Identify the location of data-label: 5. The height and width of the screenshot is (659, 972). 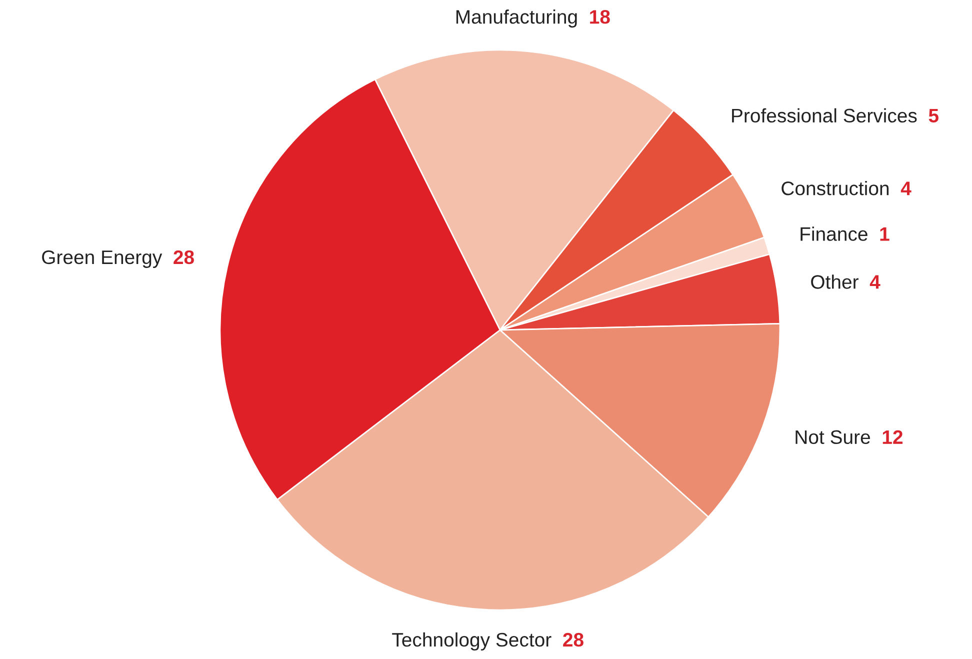
(933, 115).